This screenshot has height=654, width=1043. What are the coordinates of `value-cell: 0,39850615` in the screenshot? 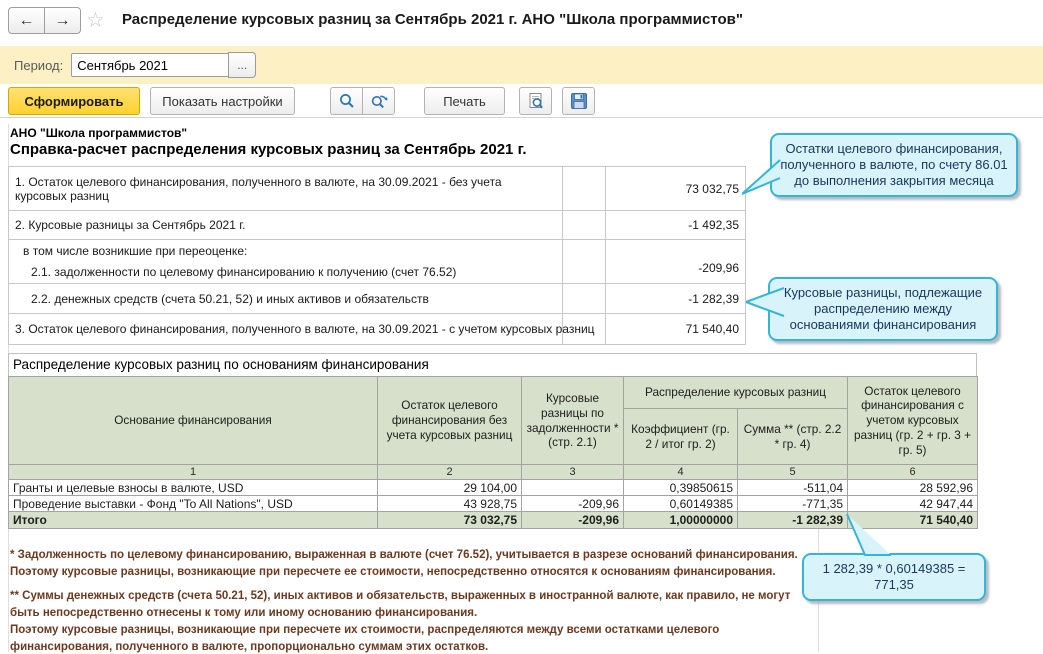 It's located at (680, 487).